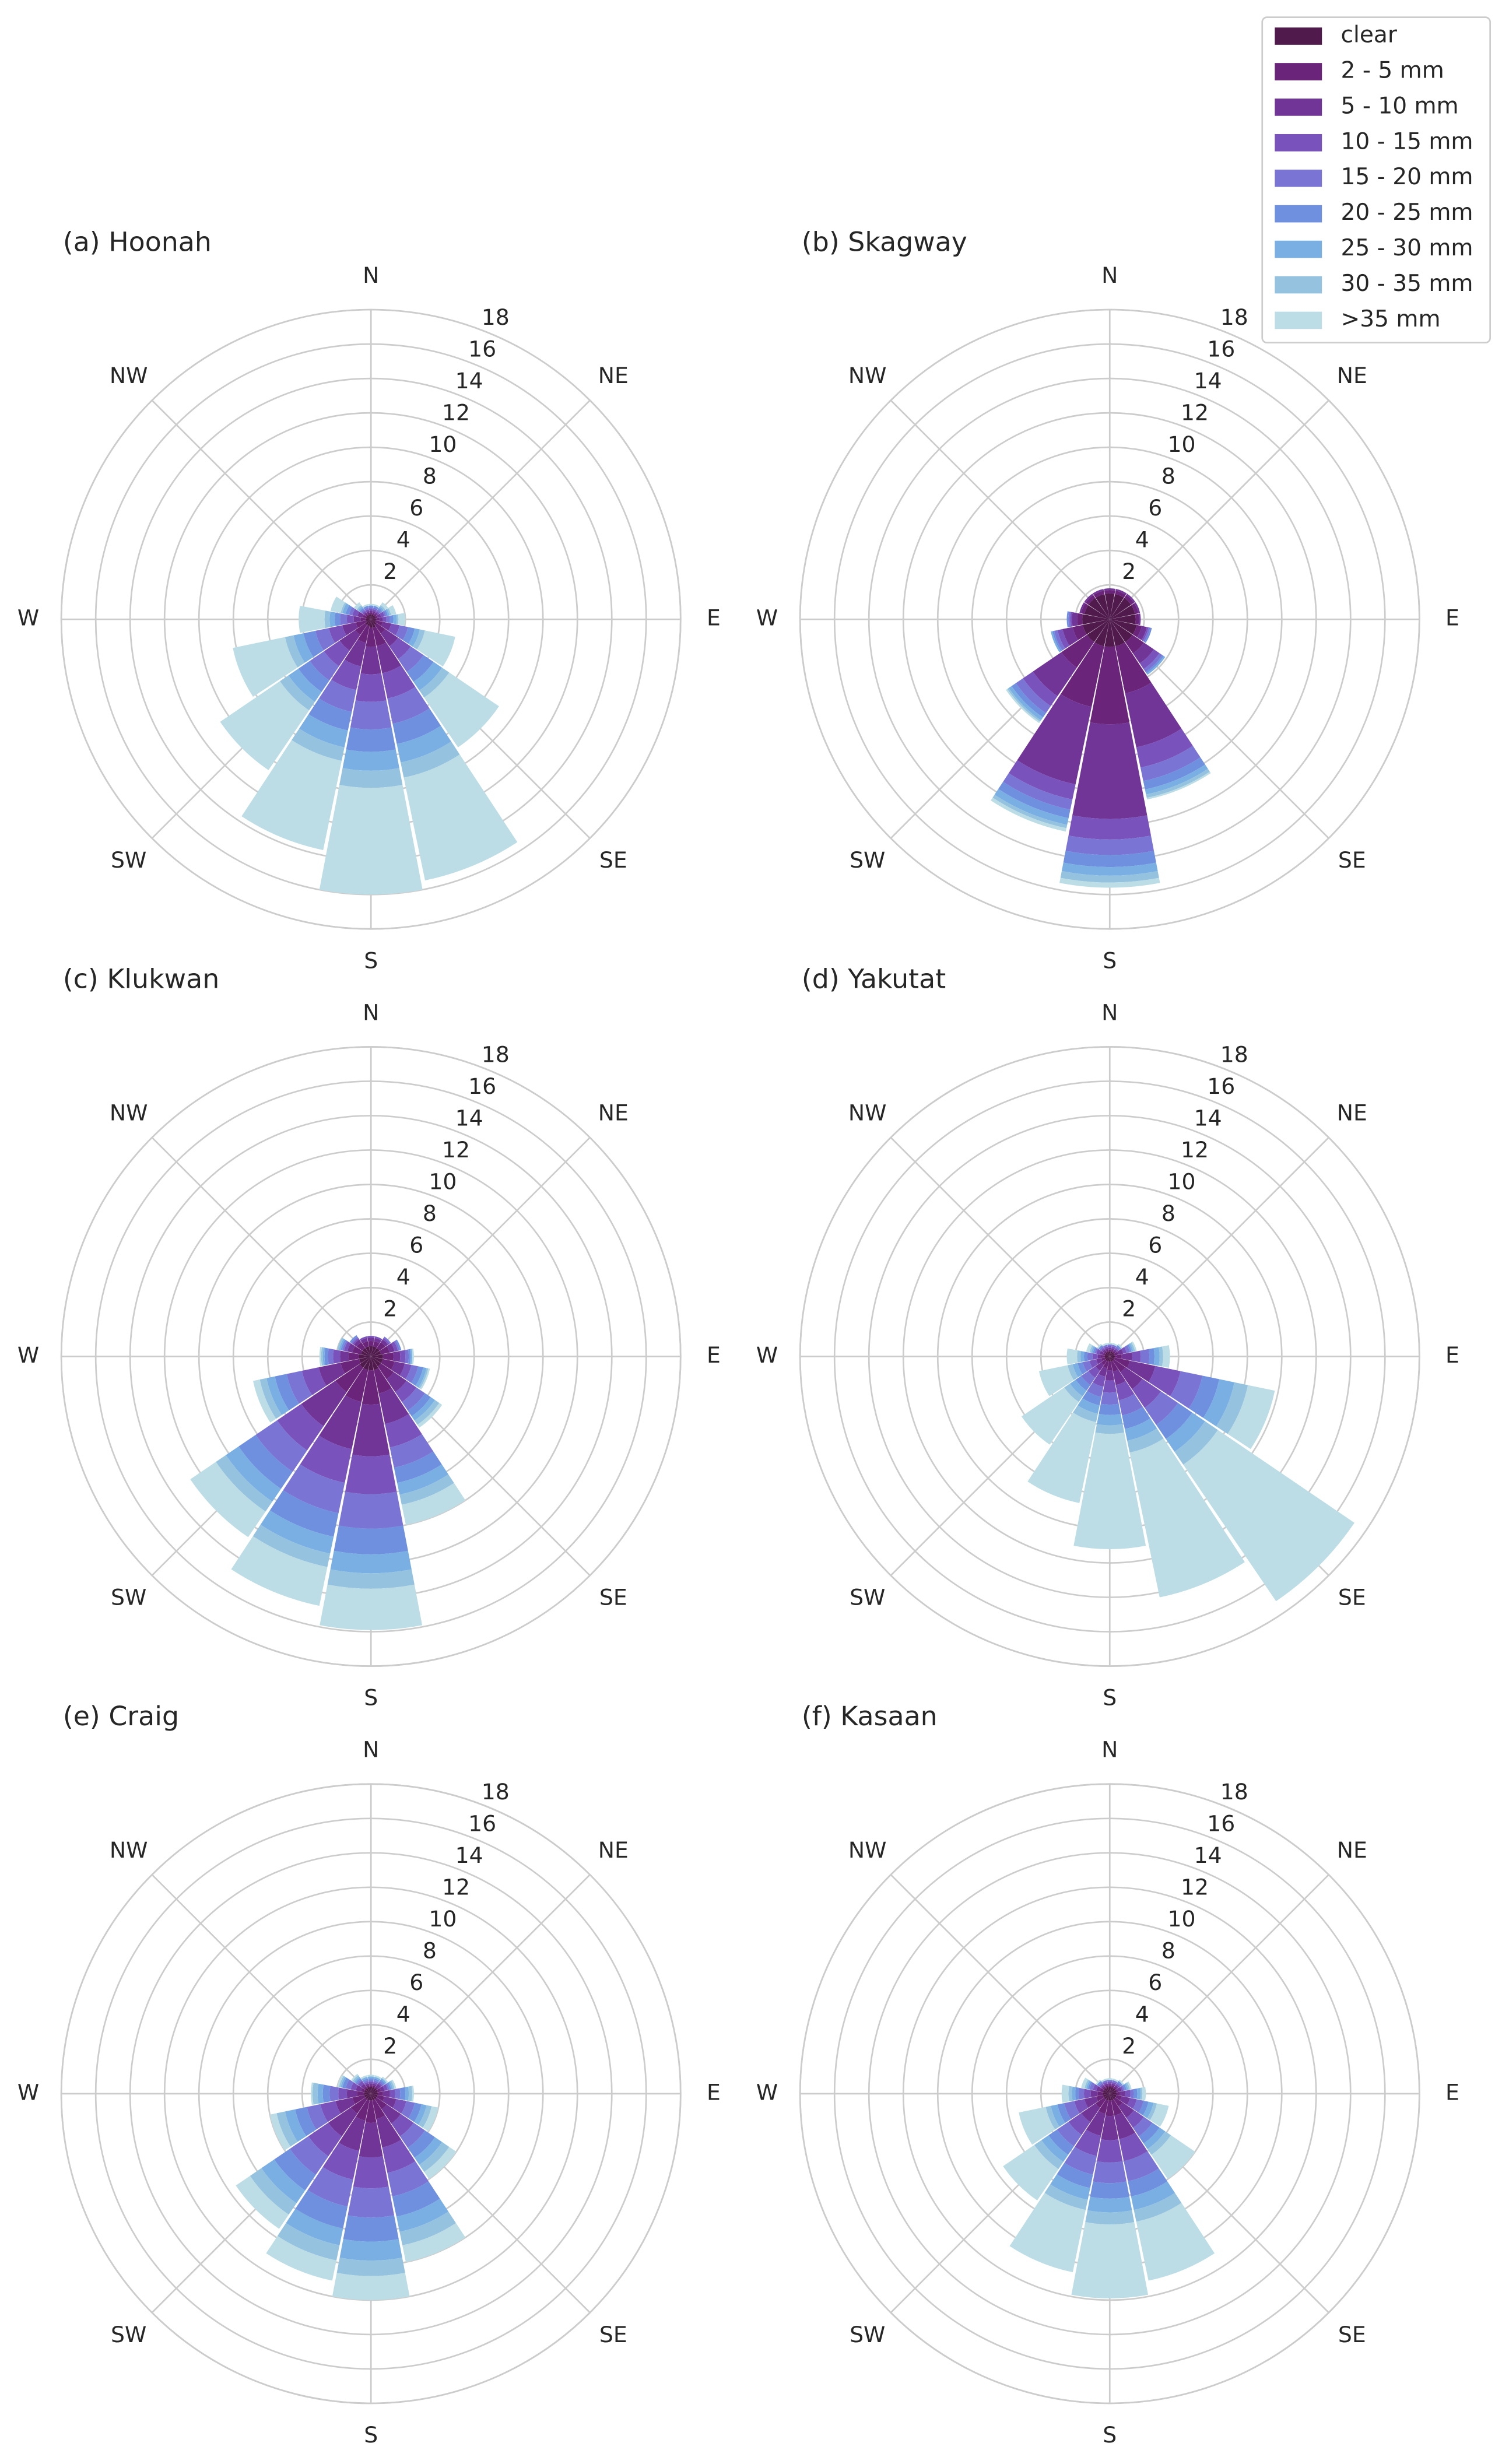 This screenshot has width=1509, height=2464. Describe the element at coordinates (390, 1309) in the screenshot. I see `r-tick-label: 2` at that location.